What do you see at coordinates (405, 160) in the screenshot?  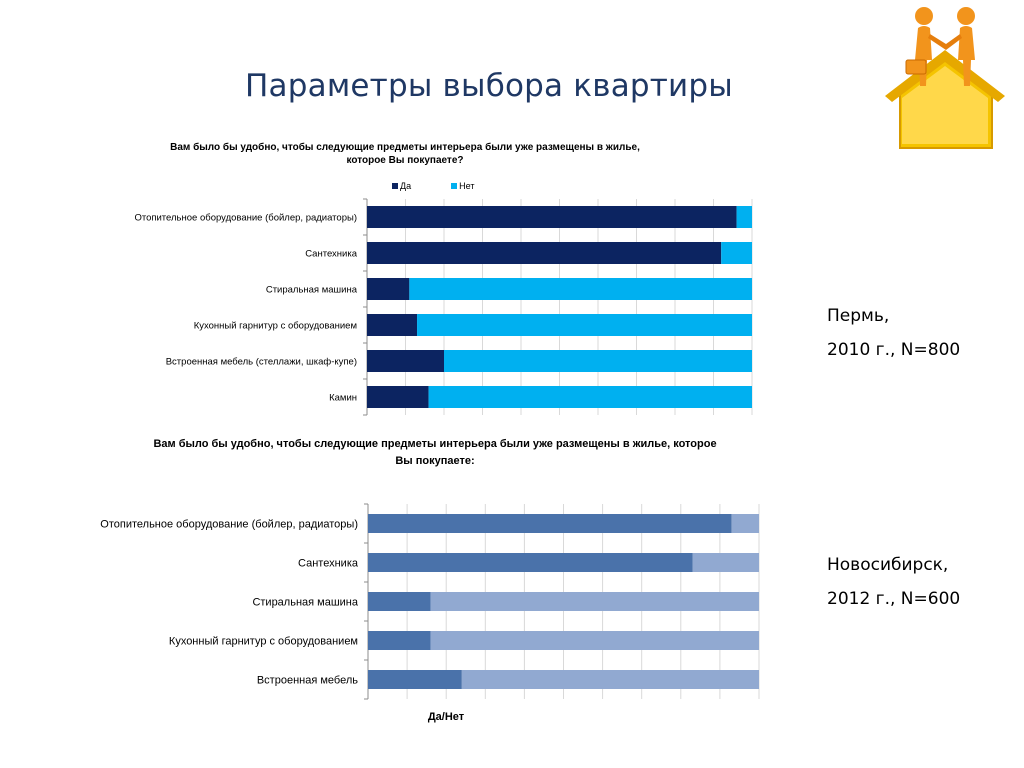 I see `chart1-title-line2: которое Вы покупаете?` at bounding box center [405, 160].